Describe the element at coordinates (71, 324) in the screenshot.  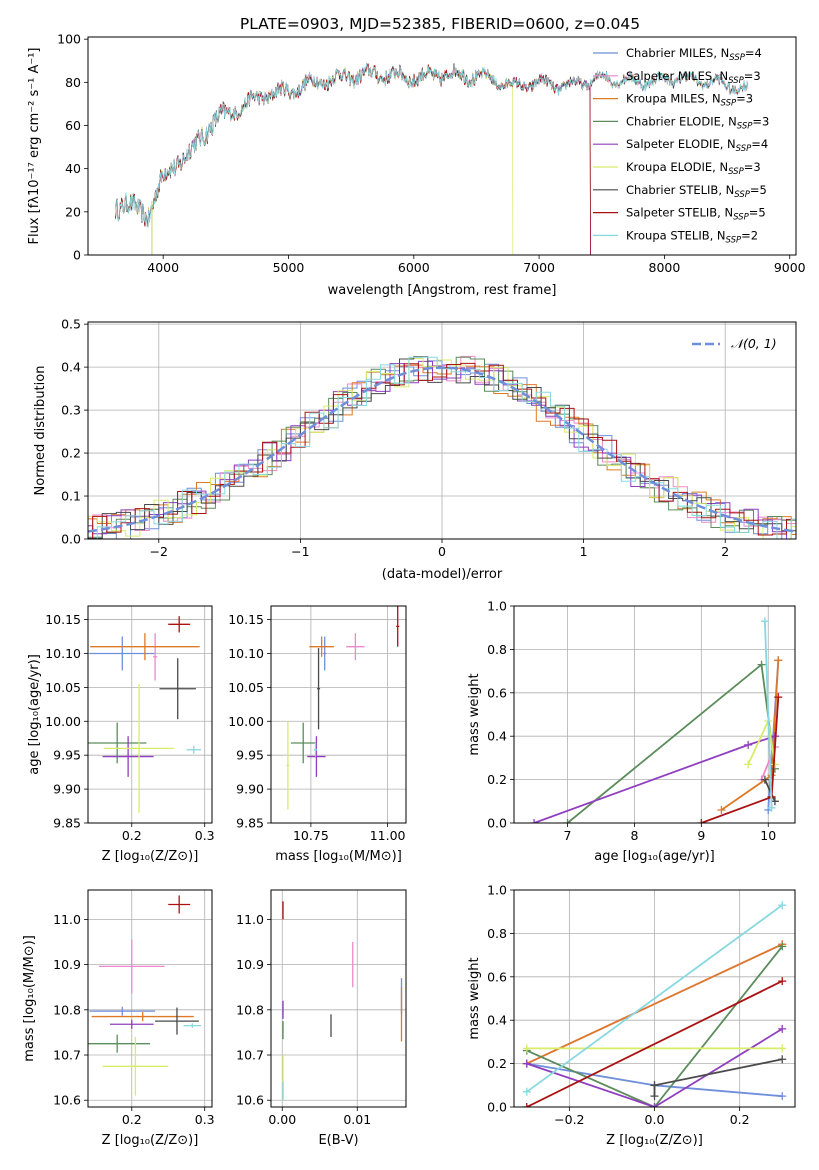
I see `y-tick-label: 0.5` at that location.